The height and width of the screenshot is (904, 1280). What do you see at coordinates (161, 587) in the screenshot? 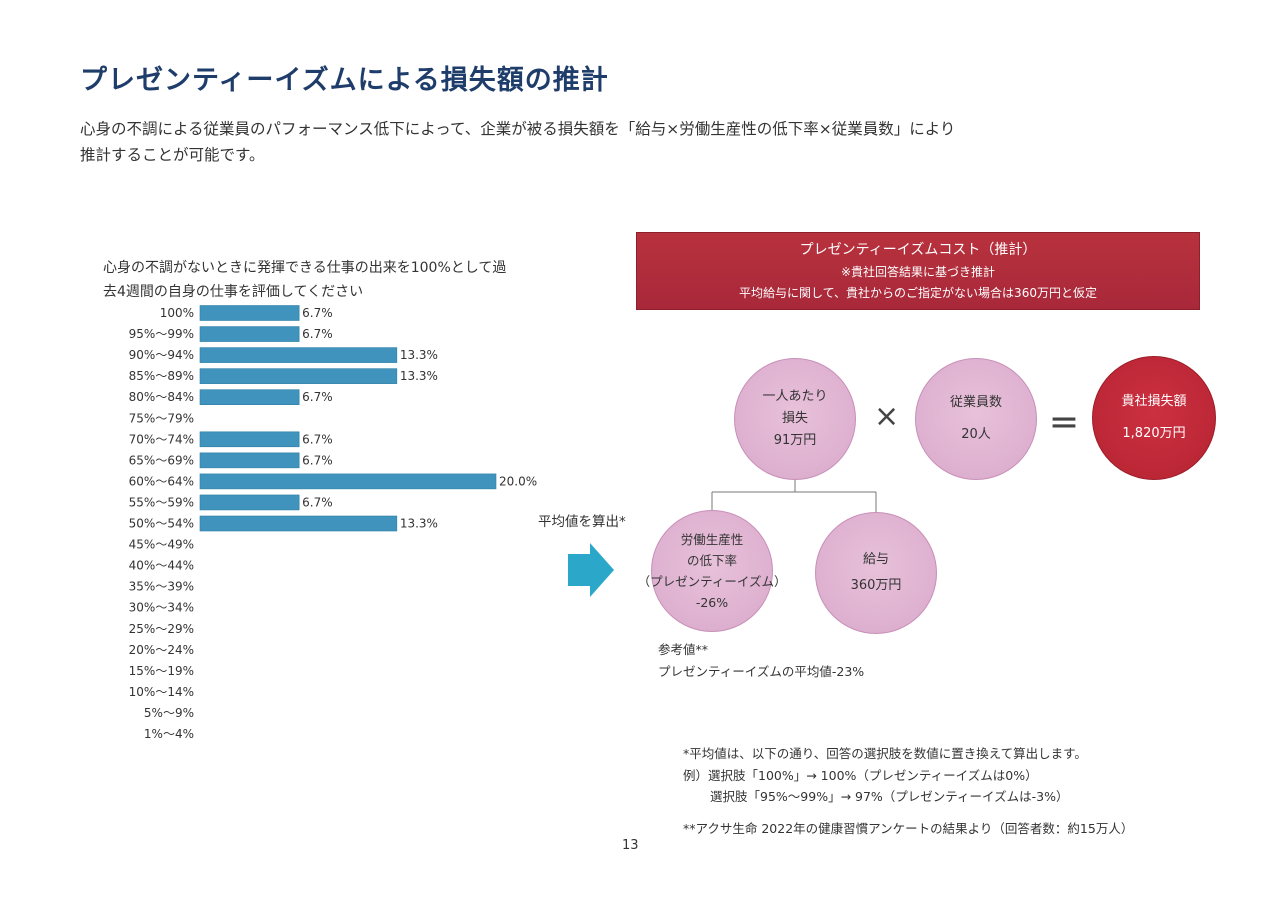
I see `category-label: 35%～39%` at bounding box center [161, 587].